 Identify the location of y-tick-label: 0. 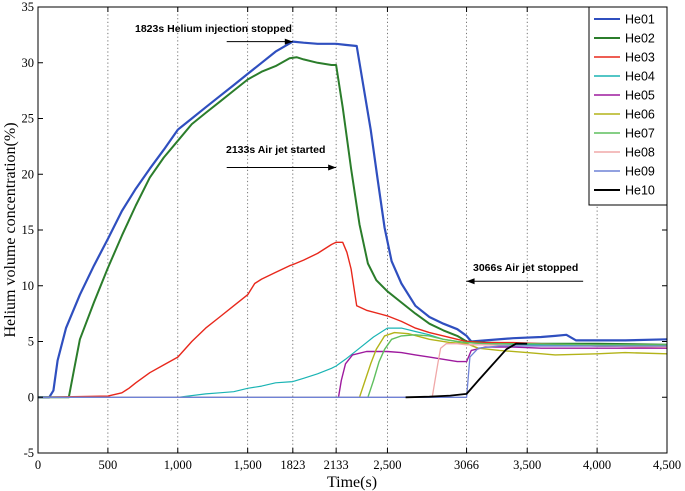
(31, 397).